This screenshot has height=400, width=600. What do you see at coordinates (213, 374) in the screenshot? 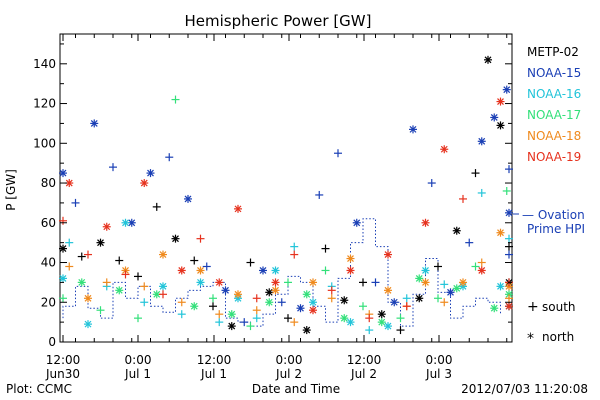
I see `x-tick-date-label: Jul 1` at bounding box center [213, 374].